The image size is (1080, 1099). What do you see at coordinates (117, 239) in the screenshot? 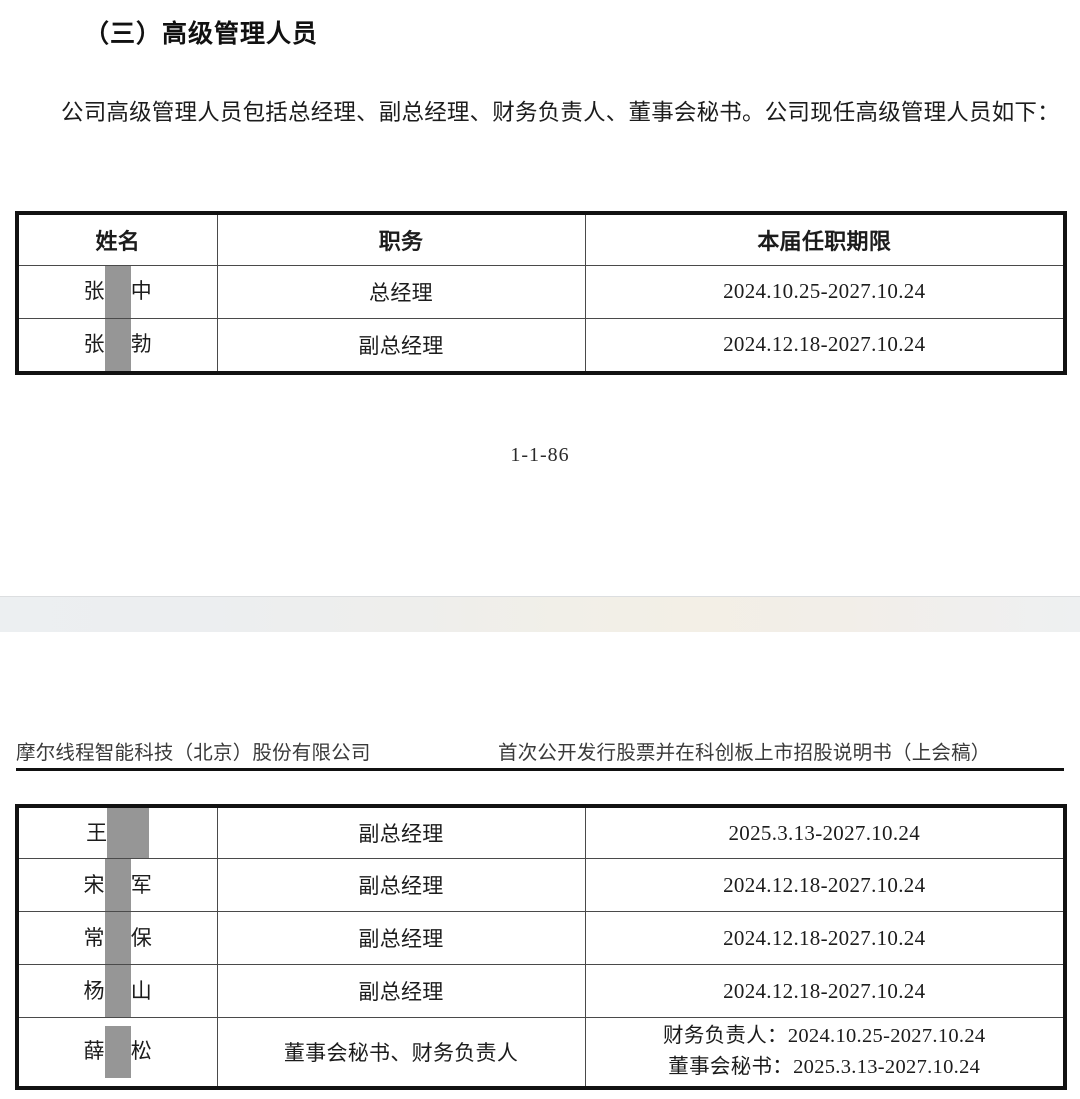
I see `column-header-name: 姓名` at bounding box center [117, 239].